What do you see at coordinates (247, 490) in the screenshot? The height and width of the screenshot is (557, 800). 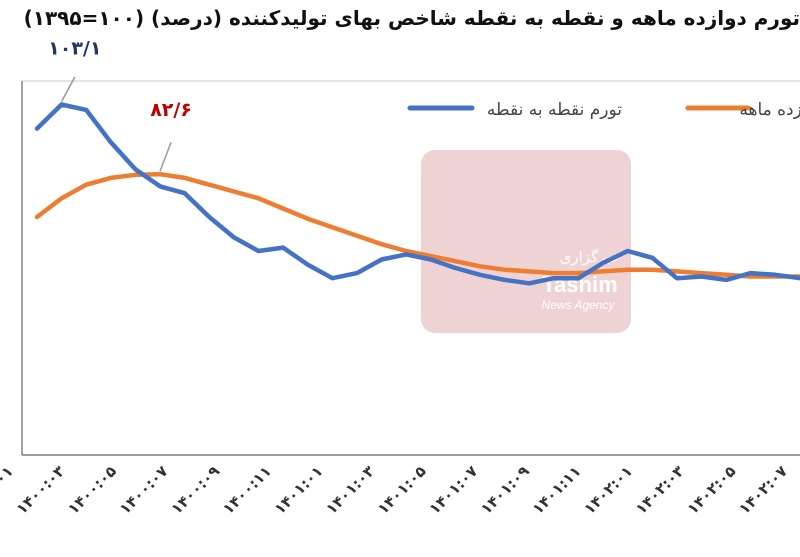 I see `x-tick-label: ۱۴۰۰:۱۱` at bounding box center [247, 490].